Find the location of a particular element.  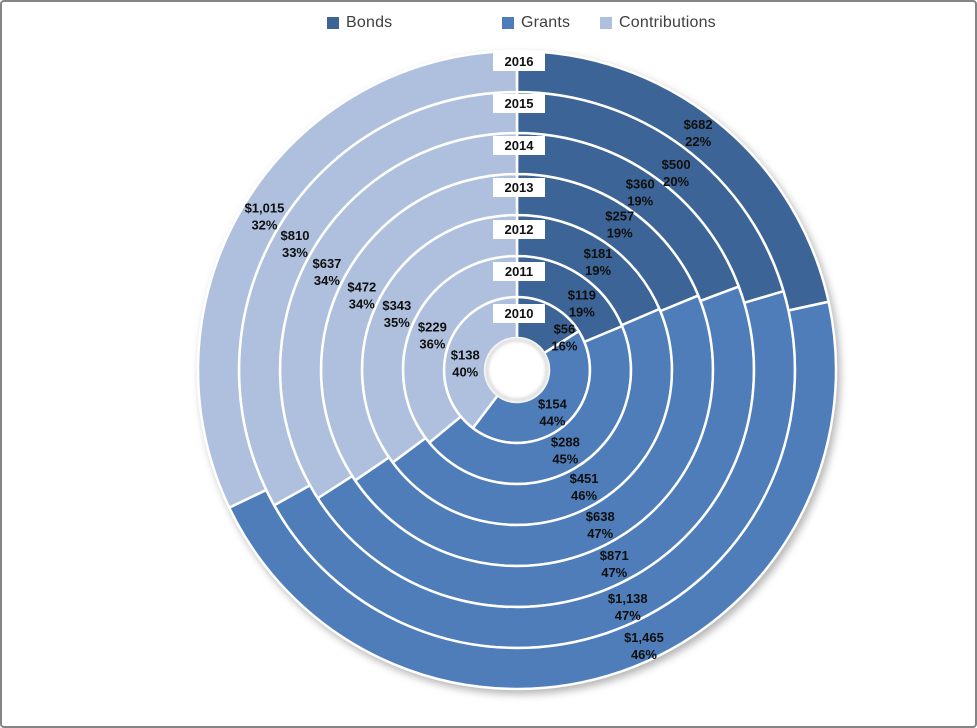

segment-label-grants-2015: $1,138 47% is located at coordinates (628, 607).